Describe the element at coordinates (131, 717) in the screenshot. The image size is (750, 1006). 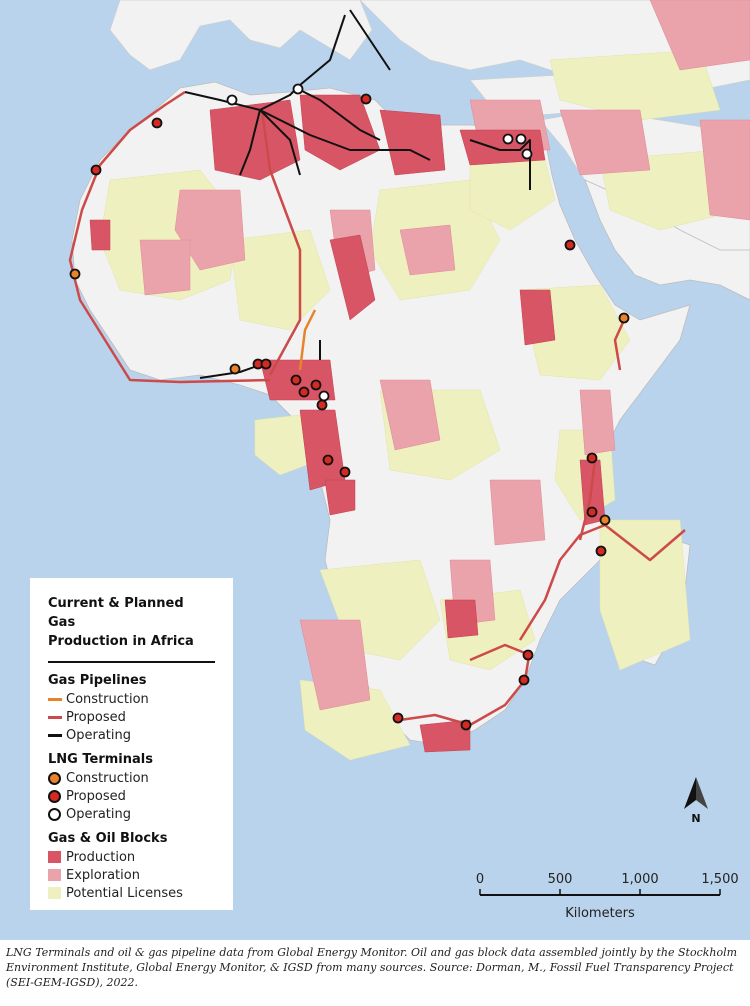
I see `legend-item-pipeline-proposed: Proposed` at that location.